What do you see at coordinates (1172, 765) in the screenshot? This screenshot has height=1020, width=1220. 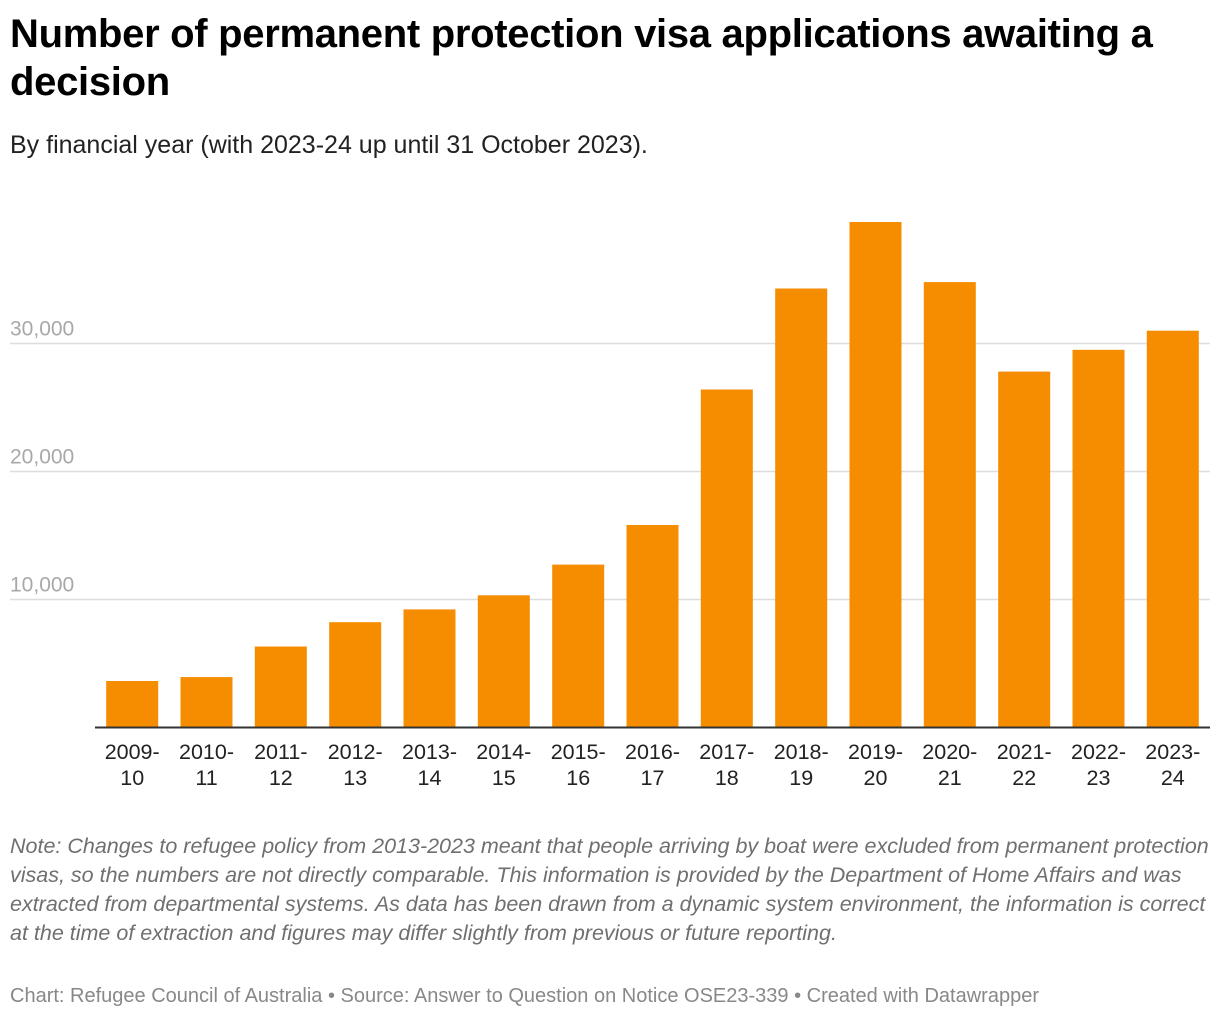 I see `x-tick-label: 2023-24` at bounding box center [1172, 765].